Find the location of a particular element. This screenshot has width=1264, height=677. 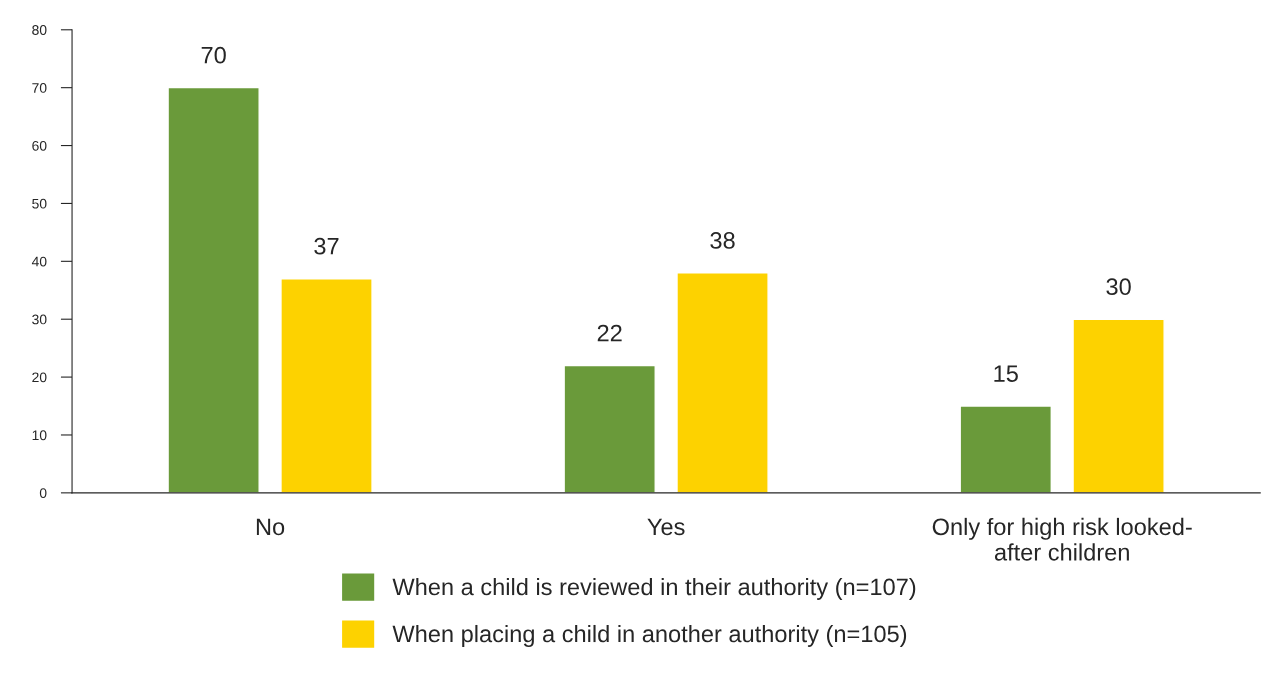

y-tick-label: 80 is located at coordinates (39, 30).